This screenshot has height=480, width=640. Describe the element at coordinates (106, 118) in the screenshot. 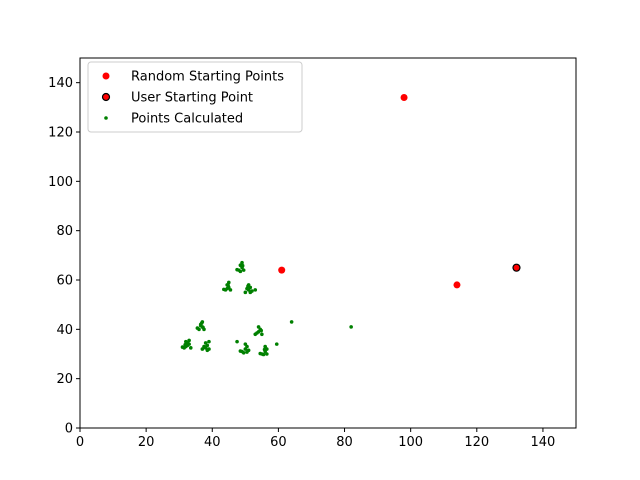

I see `legend-marker-points-calculated` at that location.